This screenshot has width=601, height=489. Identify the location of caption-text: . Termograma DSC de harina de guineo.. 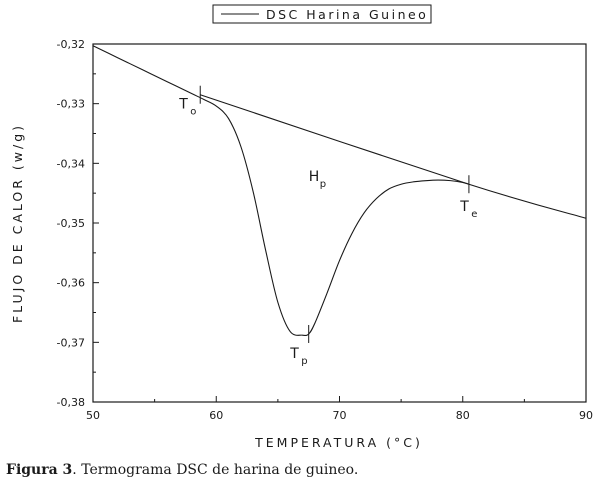
(215, 470).